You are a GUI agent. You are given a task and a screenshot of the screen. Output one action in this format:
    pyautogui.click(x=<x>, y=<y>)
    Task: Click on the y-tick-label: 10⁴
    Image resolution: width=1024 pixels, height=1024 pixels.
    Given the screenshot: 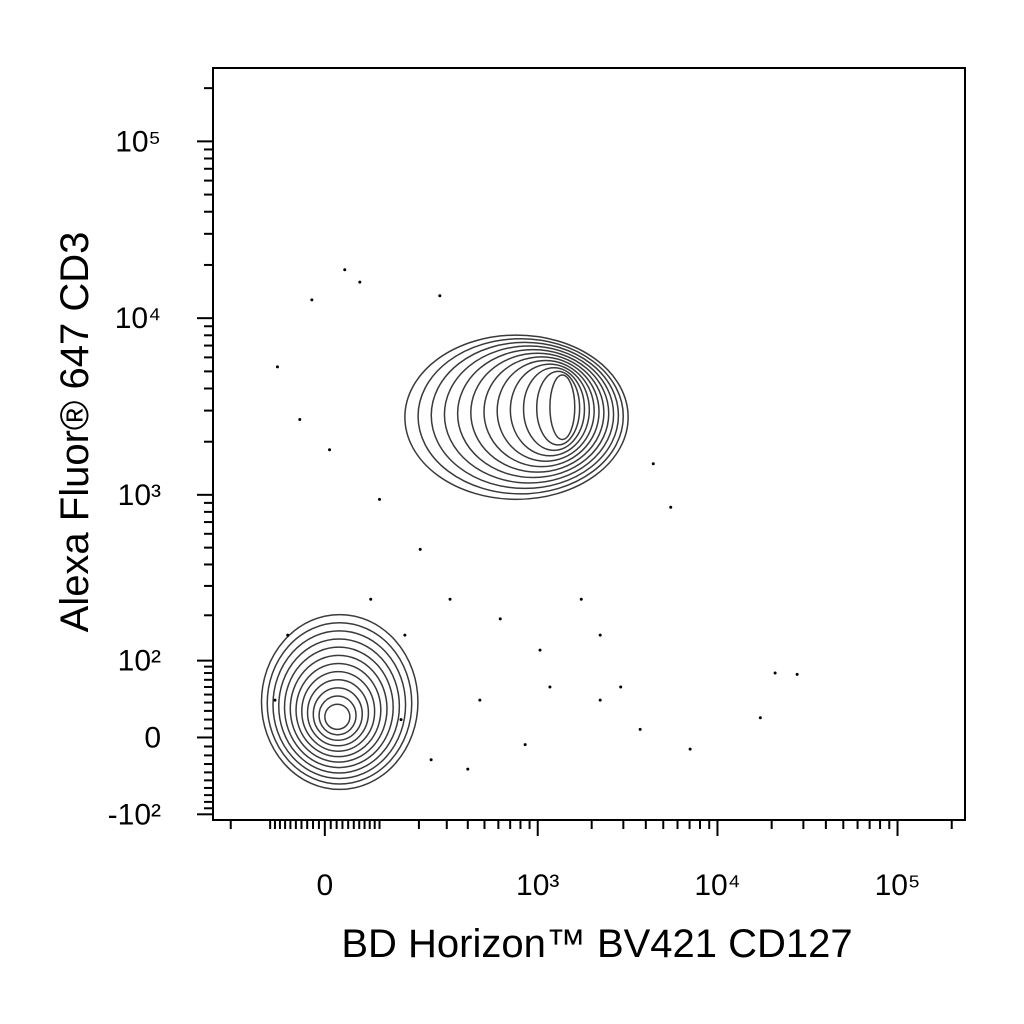 What is the action you would take?
    pyautogui.click(x=138, y=318)
    